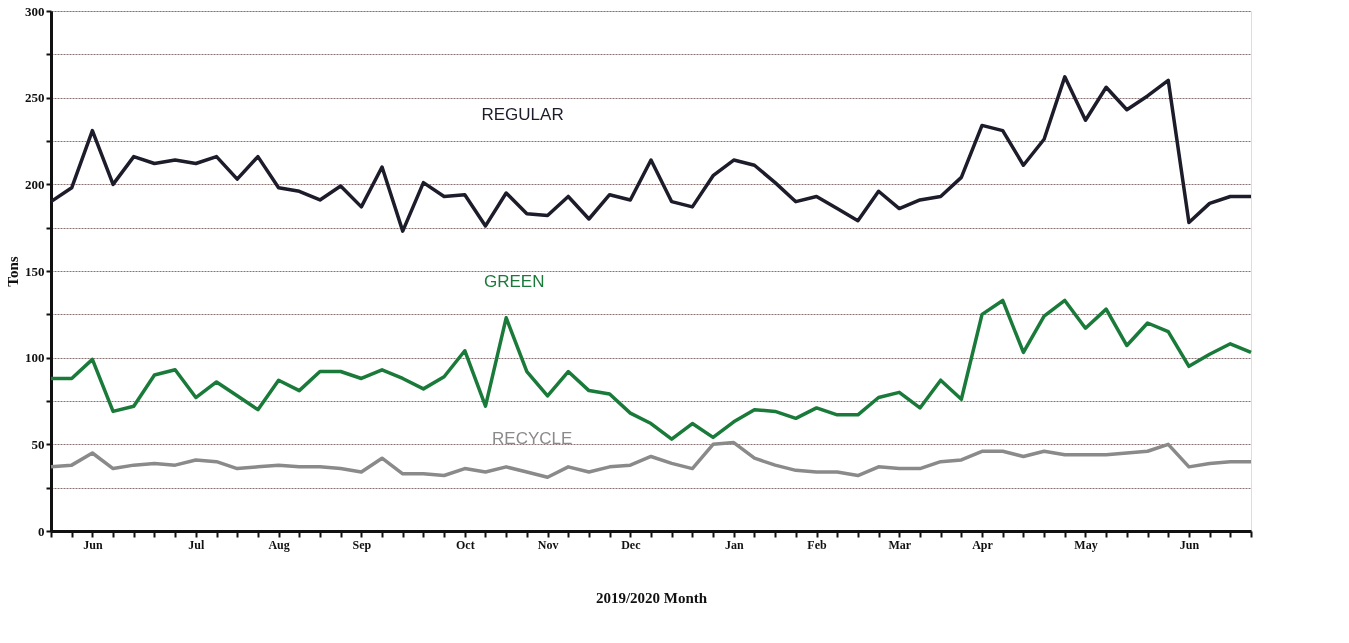 The height and width of the screenshot is (643, 1349). I want to click on x-tick-label: Oct, so click(465, 544).